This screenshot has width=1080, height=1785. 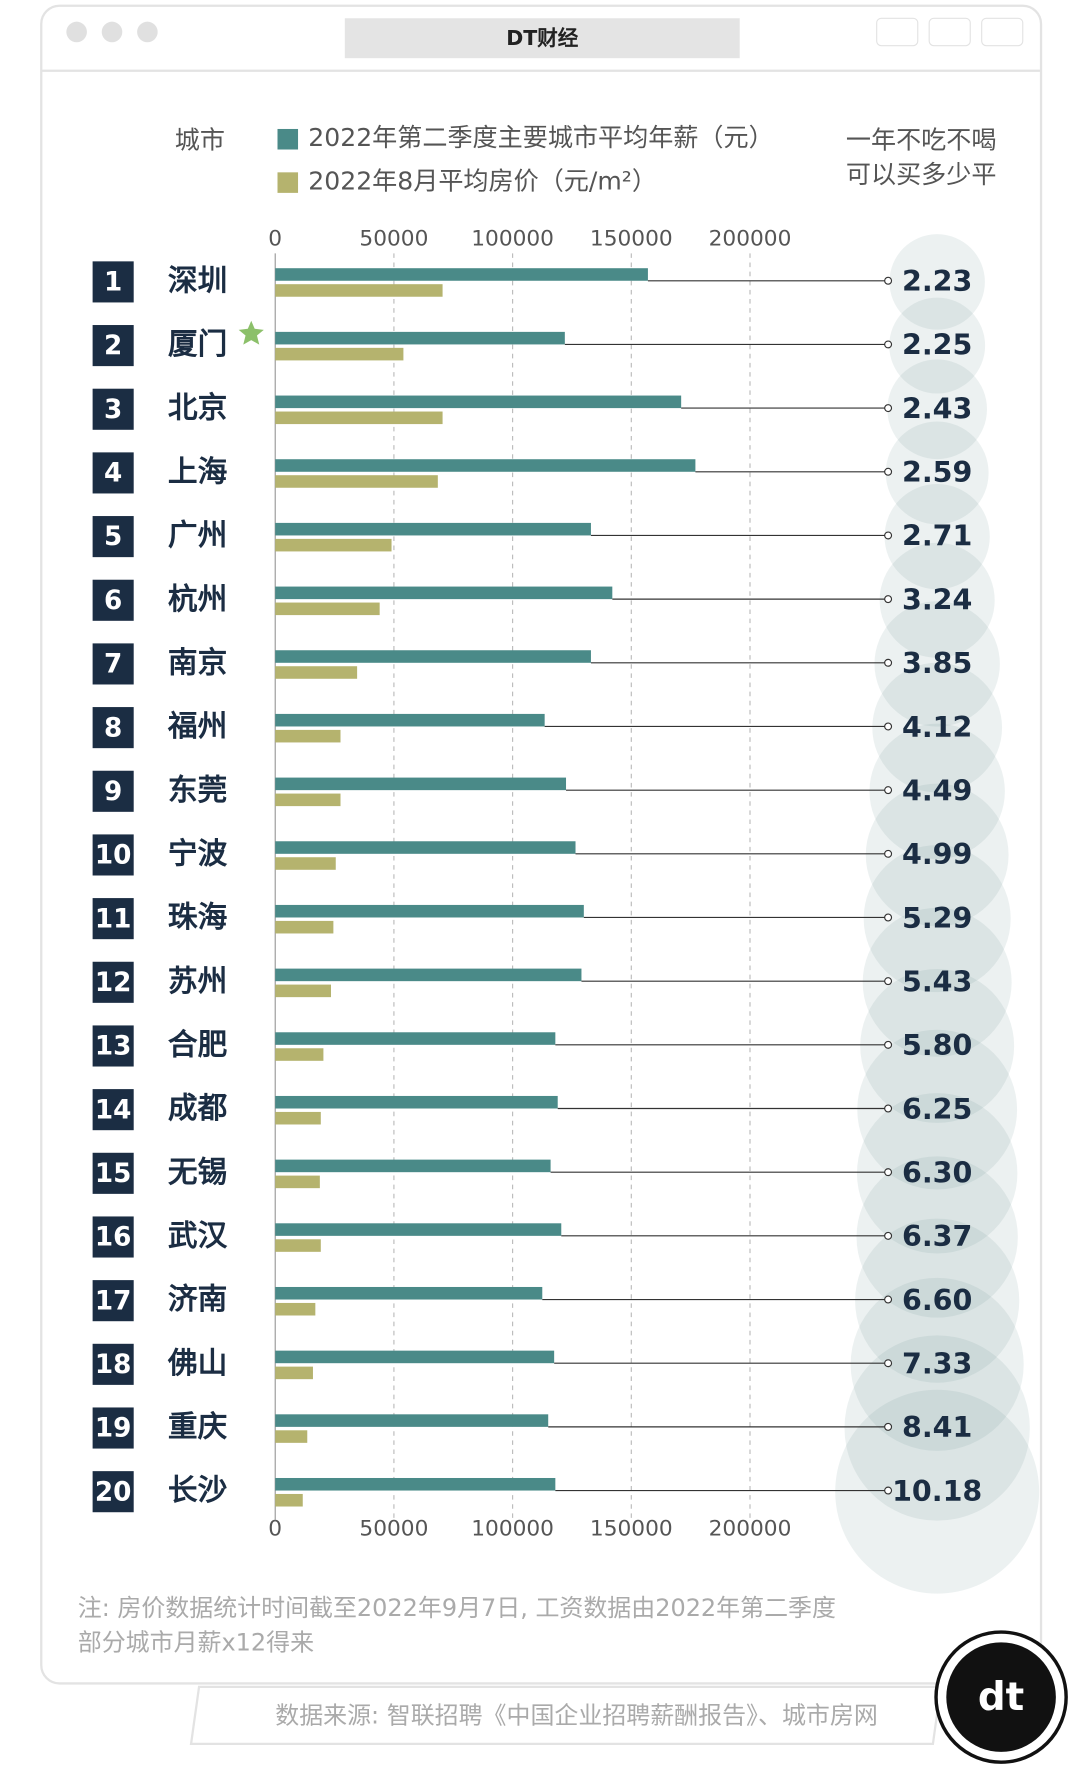 I want to click on category-label: 广州, so click(x=197, y=534).